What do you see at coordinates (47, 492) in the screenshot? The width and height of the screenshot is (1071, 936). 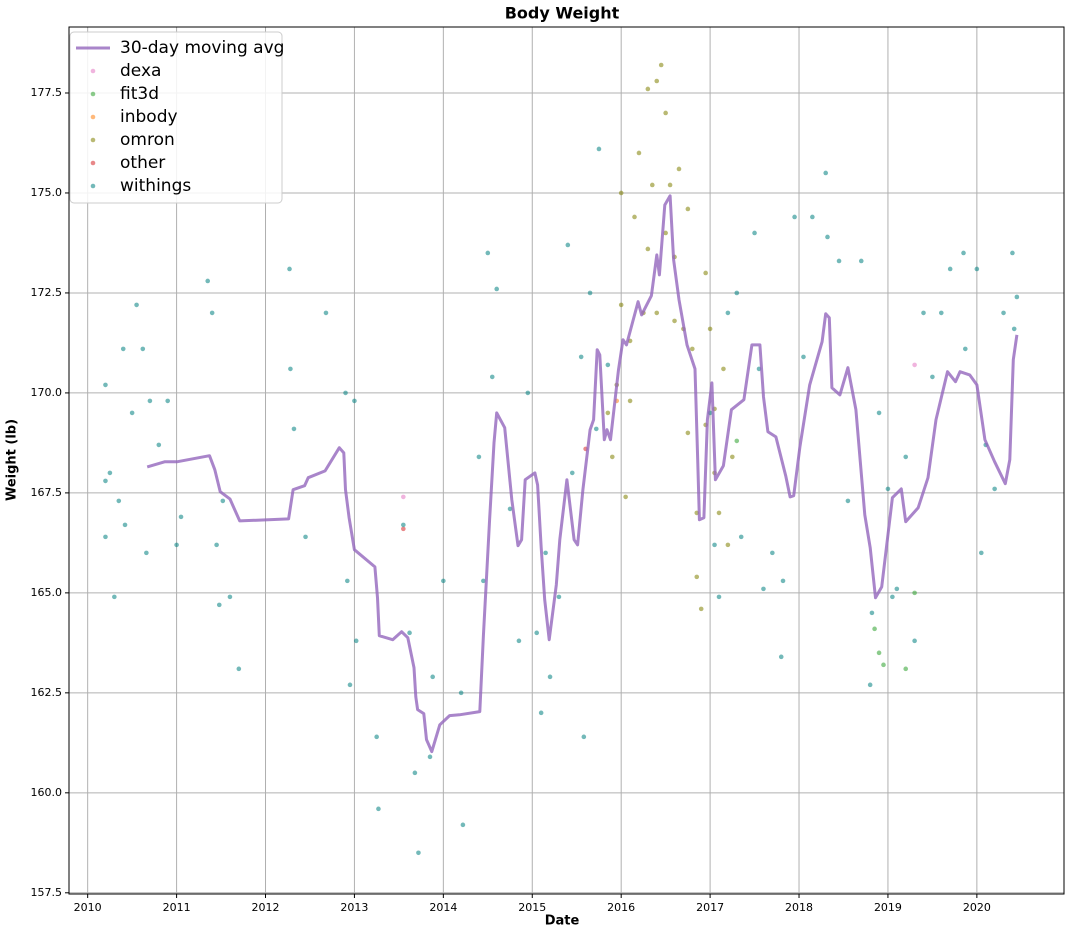 I see `y-tick-label: 167.5` at bounding box center [47, 492].